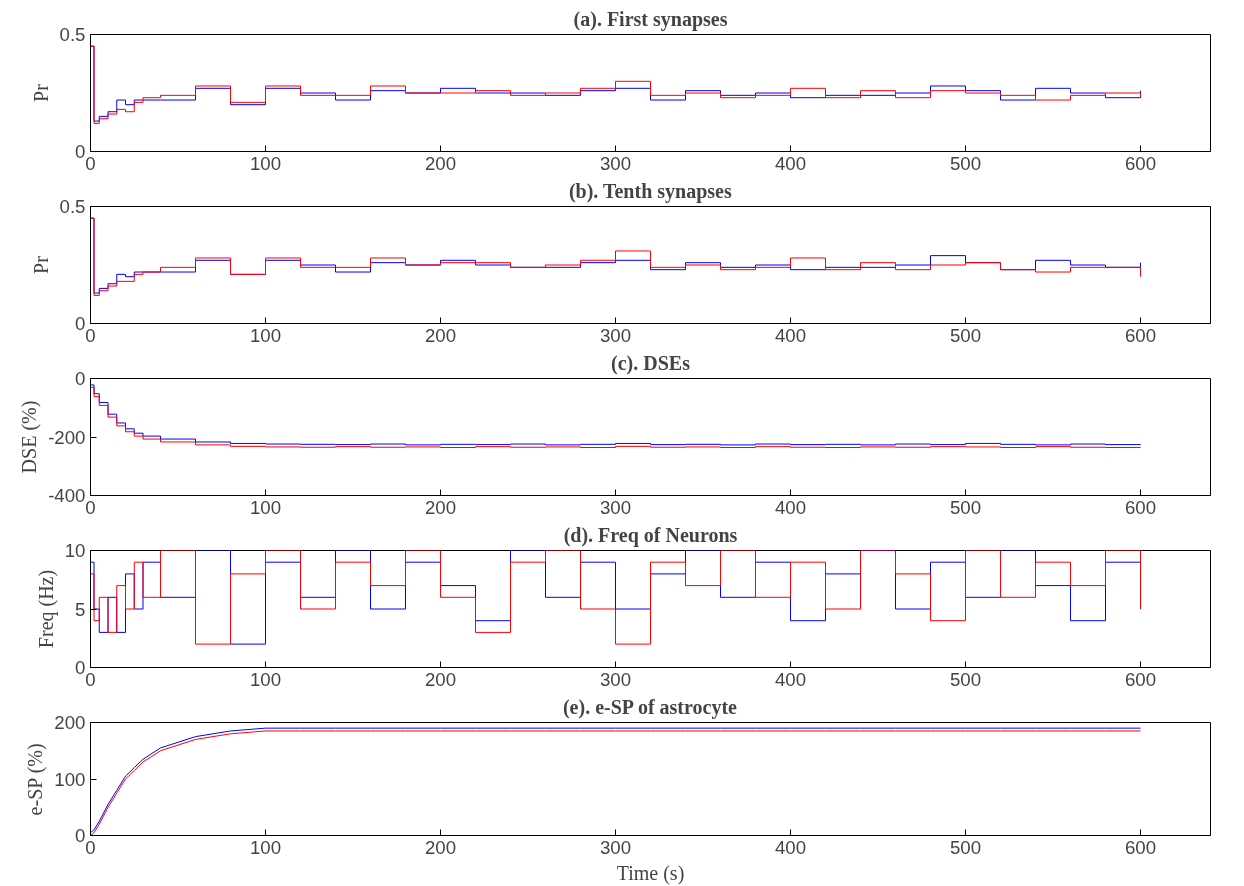  I want to click on y-tick-label: -400, so click(67, 495).